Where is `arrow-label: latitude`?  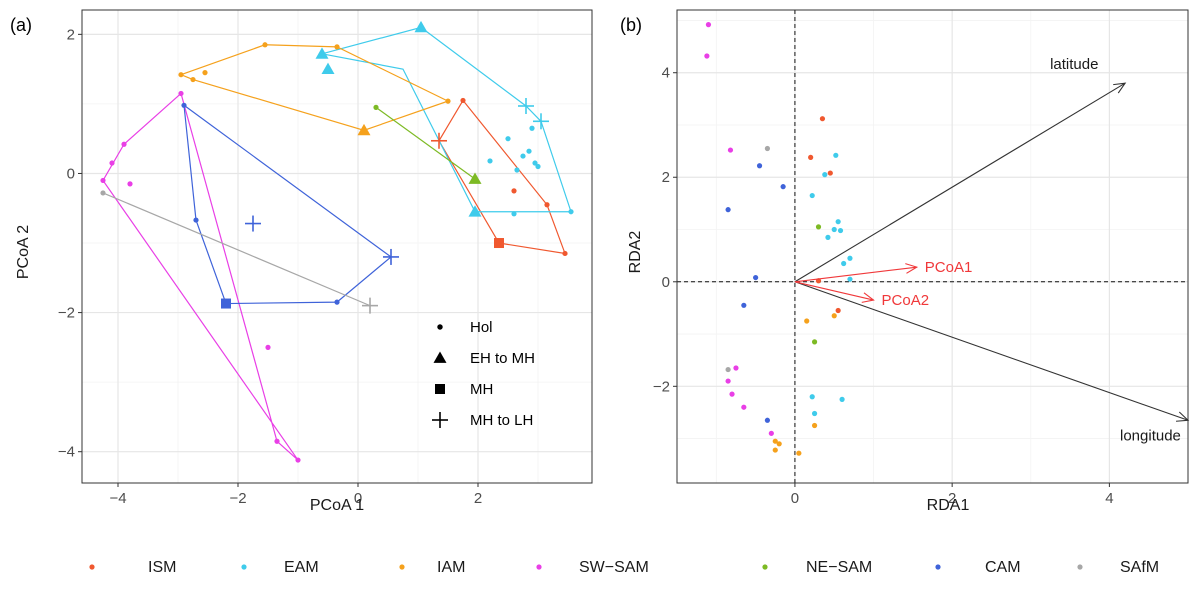 arrow-label: latitude is located at coordinates (1074, 64).